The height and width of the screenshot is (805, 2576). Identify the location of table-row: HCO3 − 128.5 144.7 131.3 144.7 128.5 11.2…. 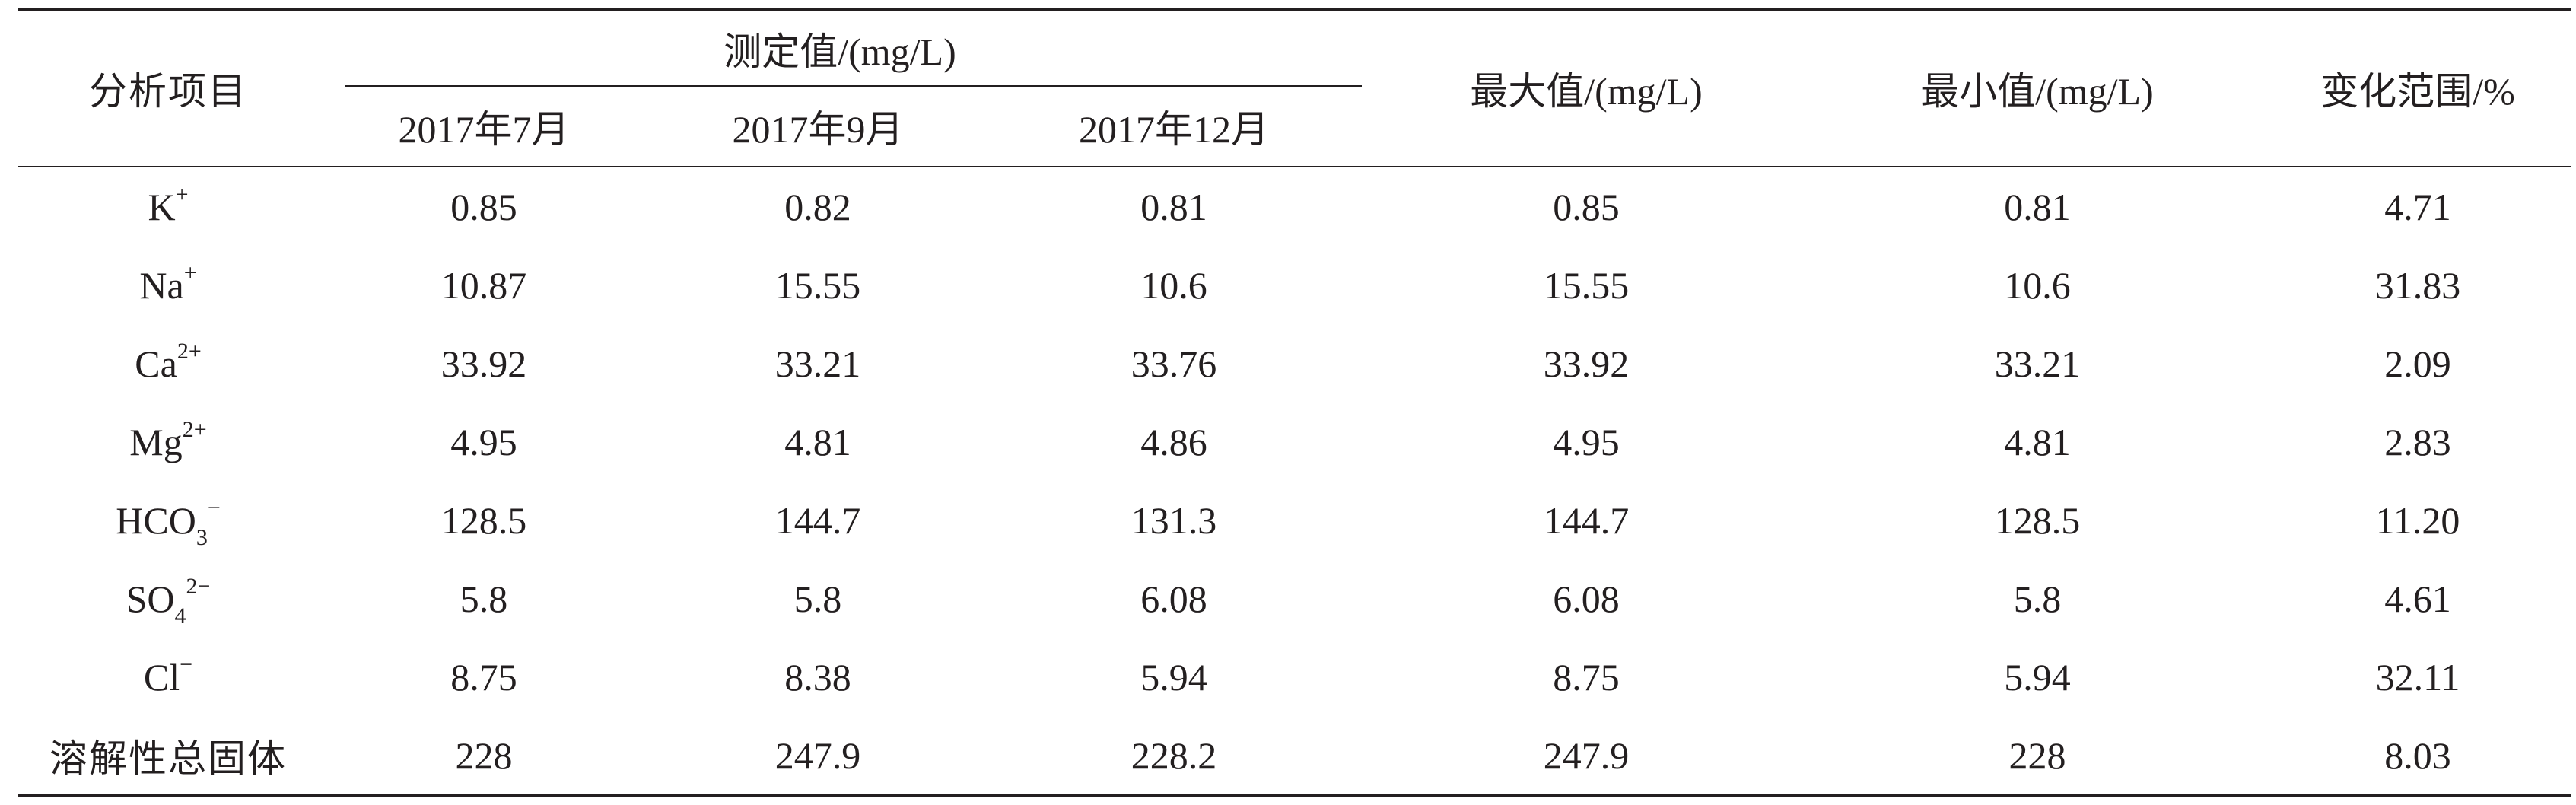
(1294, 520).